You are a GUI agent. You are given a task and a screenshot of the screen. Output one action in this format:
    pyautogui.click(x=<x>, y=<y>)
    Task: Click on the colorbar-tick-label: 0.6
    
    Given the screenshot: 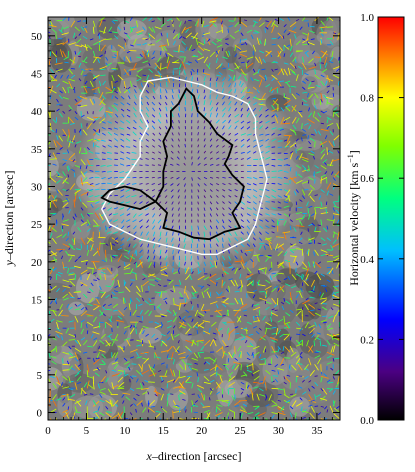 What is the action you would take?
    pyautogui.click(x=367, y=179)
    